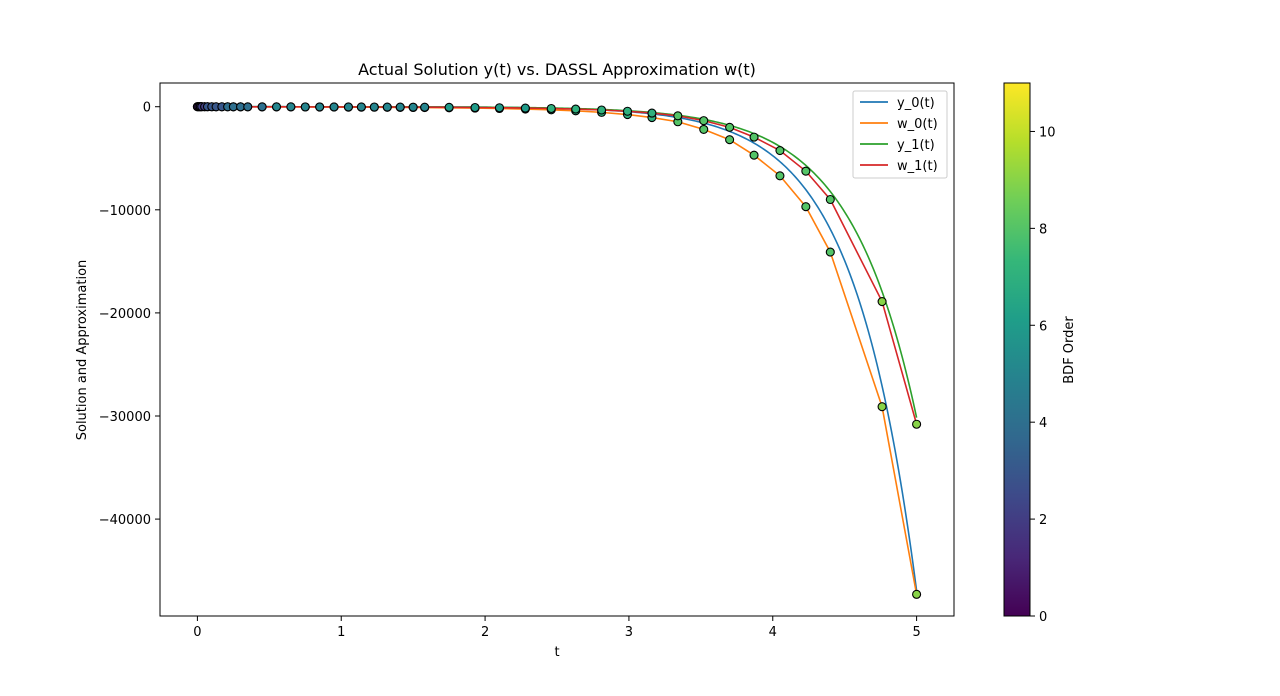 Image resolution: width=1280 pixels, height=696 pixels. What do you see at coordinates (1017, 349) in the screenshot?
I see `colorbar-gradient` at bounding box center [1017, 349].